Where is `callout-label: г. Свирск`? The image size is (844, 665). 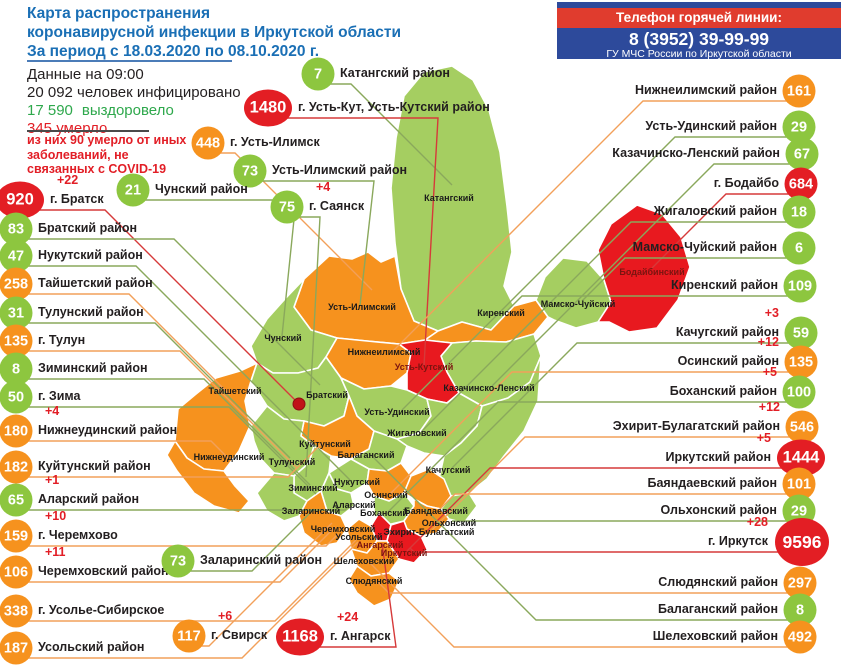 callout-label: г. Свирск is located at coordinates (239, 635).